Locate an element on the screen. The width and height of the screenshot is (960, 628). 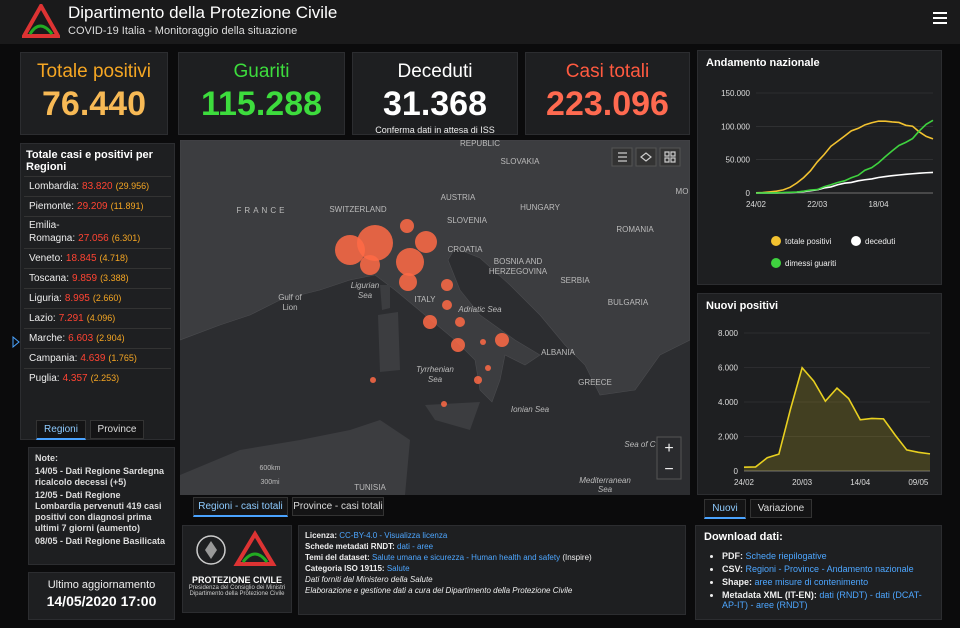
region-row: Veneto: 18.845 (4.718) is located at coordinates (97, 258).